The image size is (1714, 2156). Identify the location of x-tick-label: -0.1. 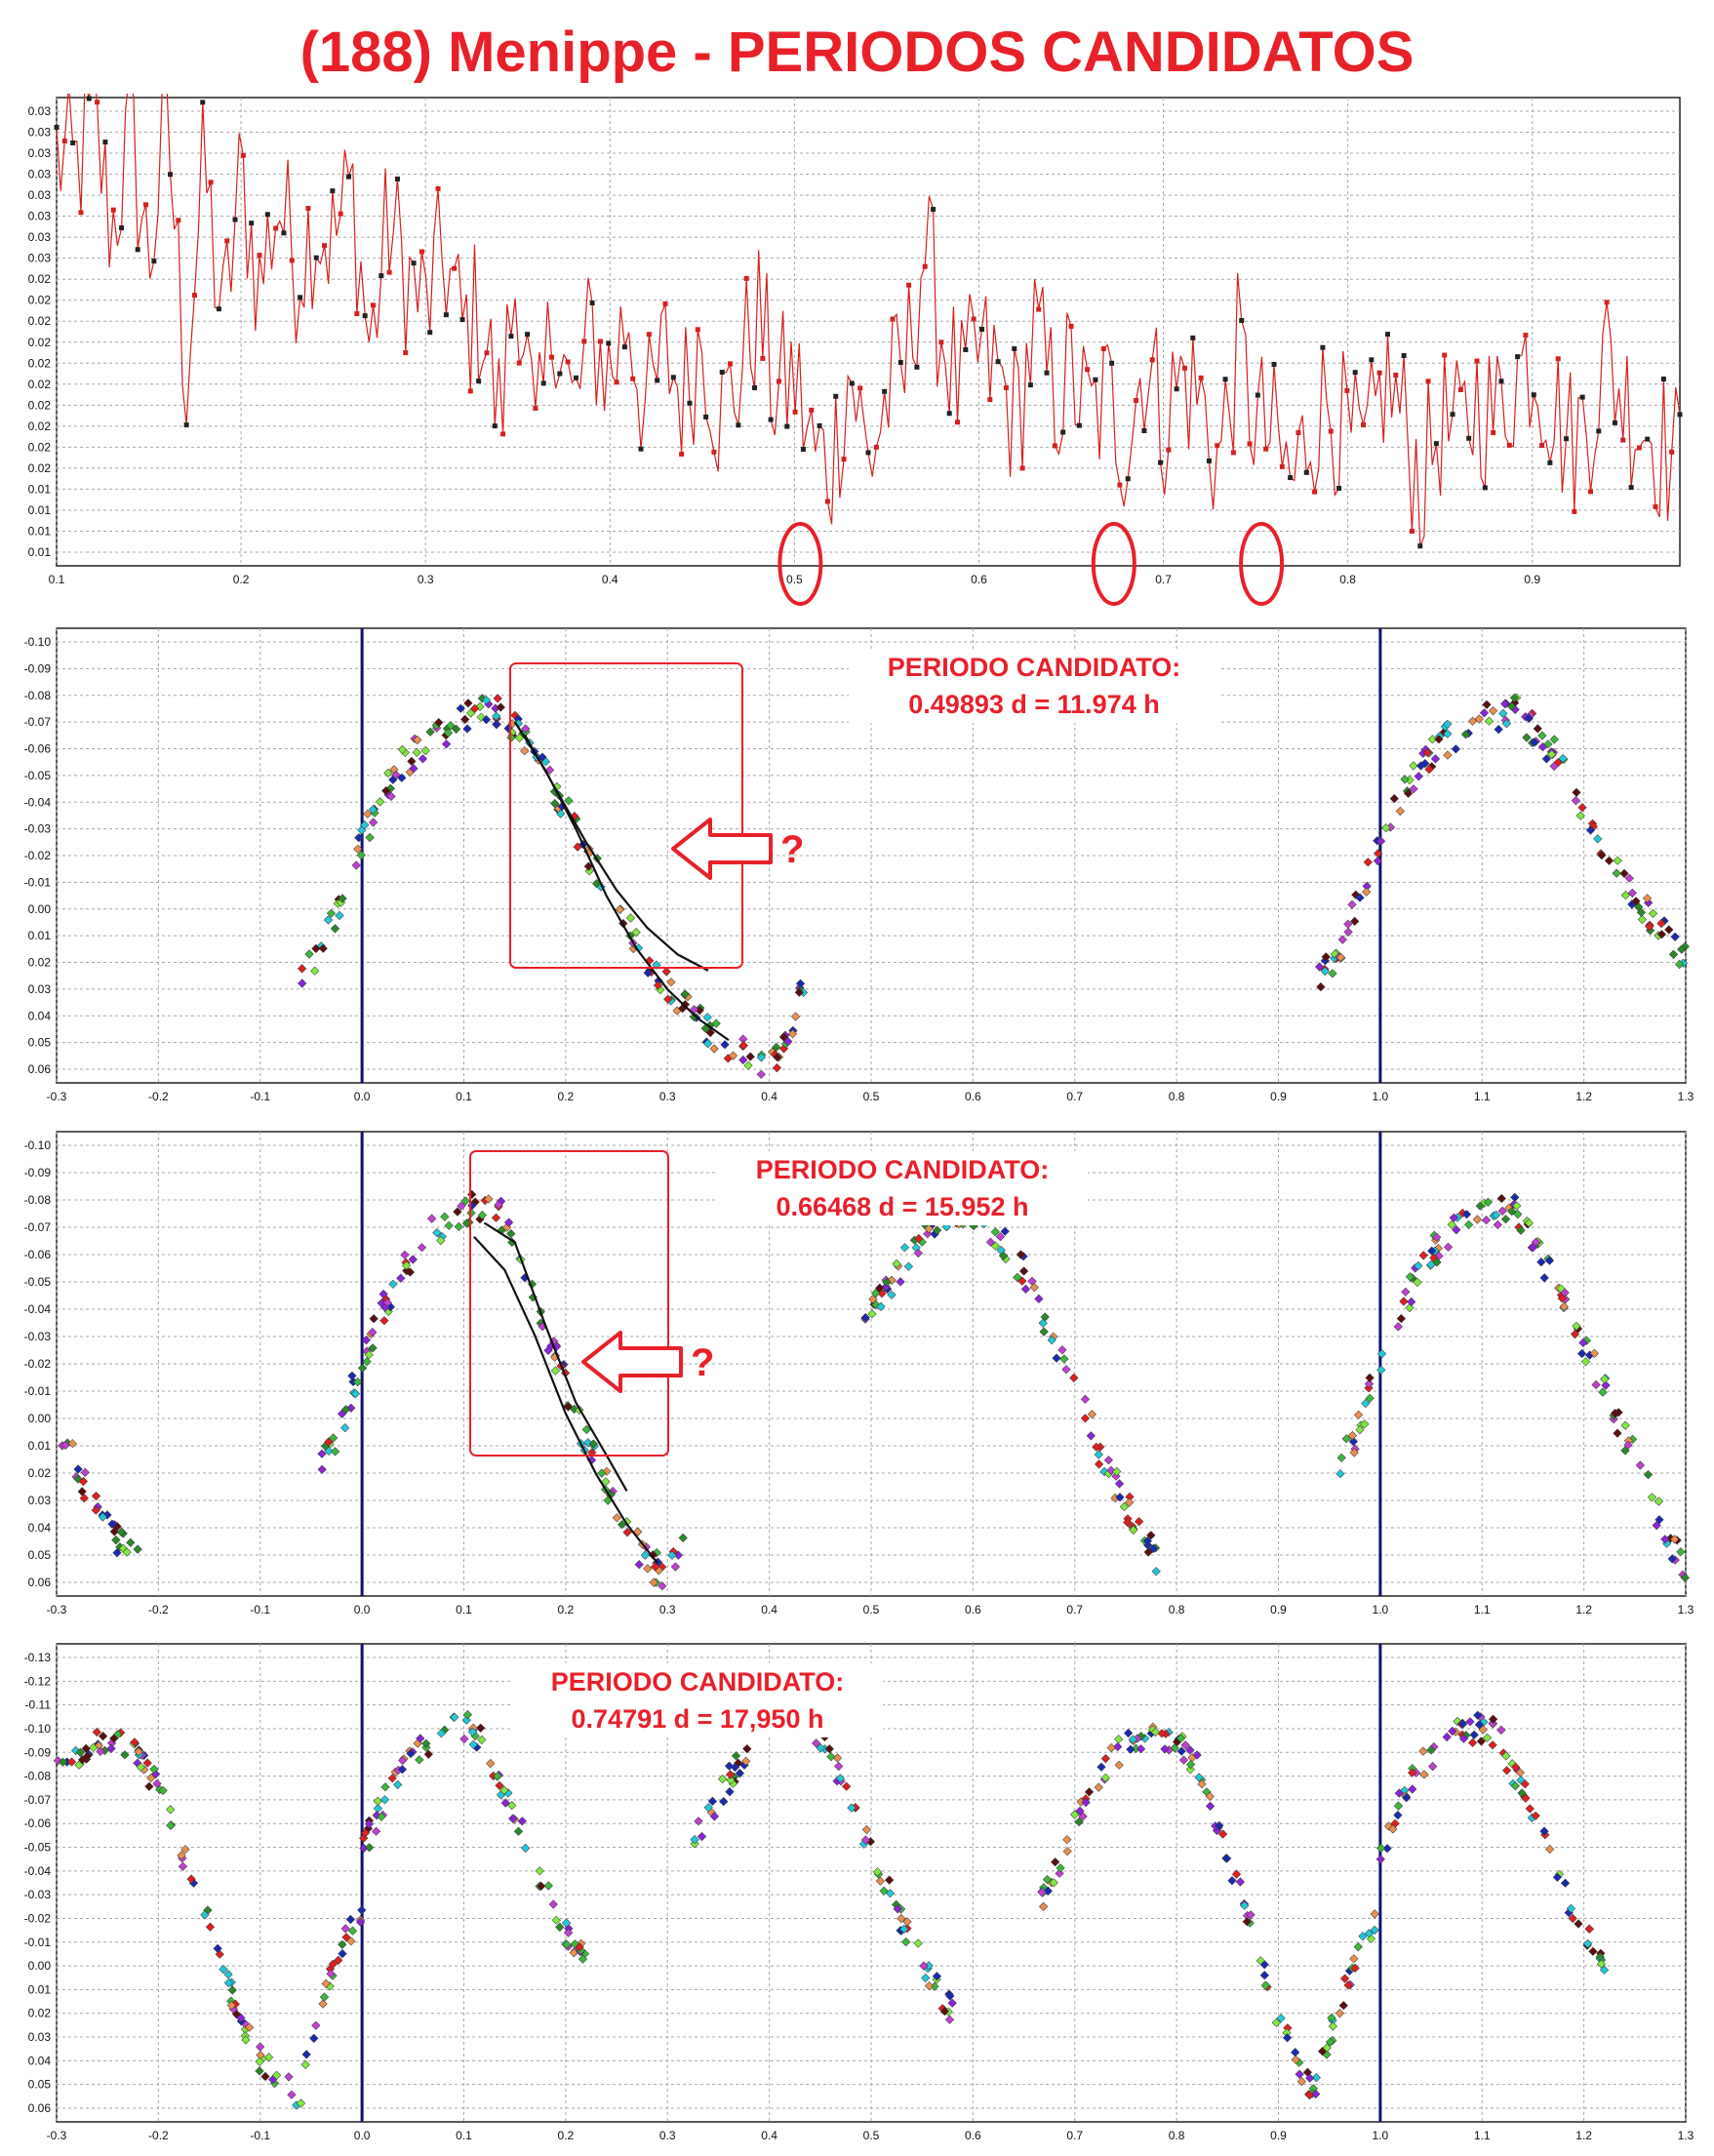
(260, 2135).